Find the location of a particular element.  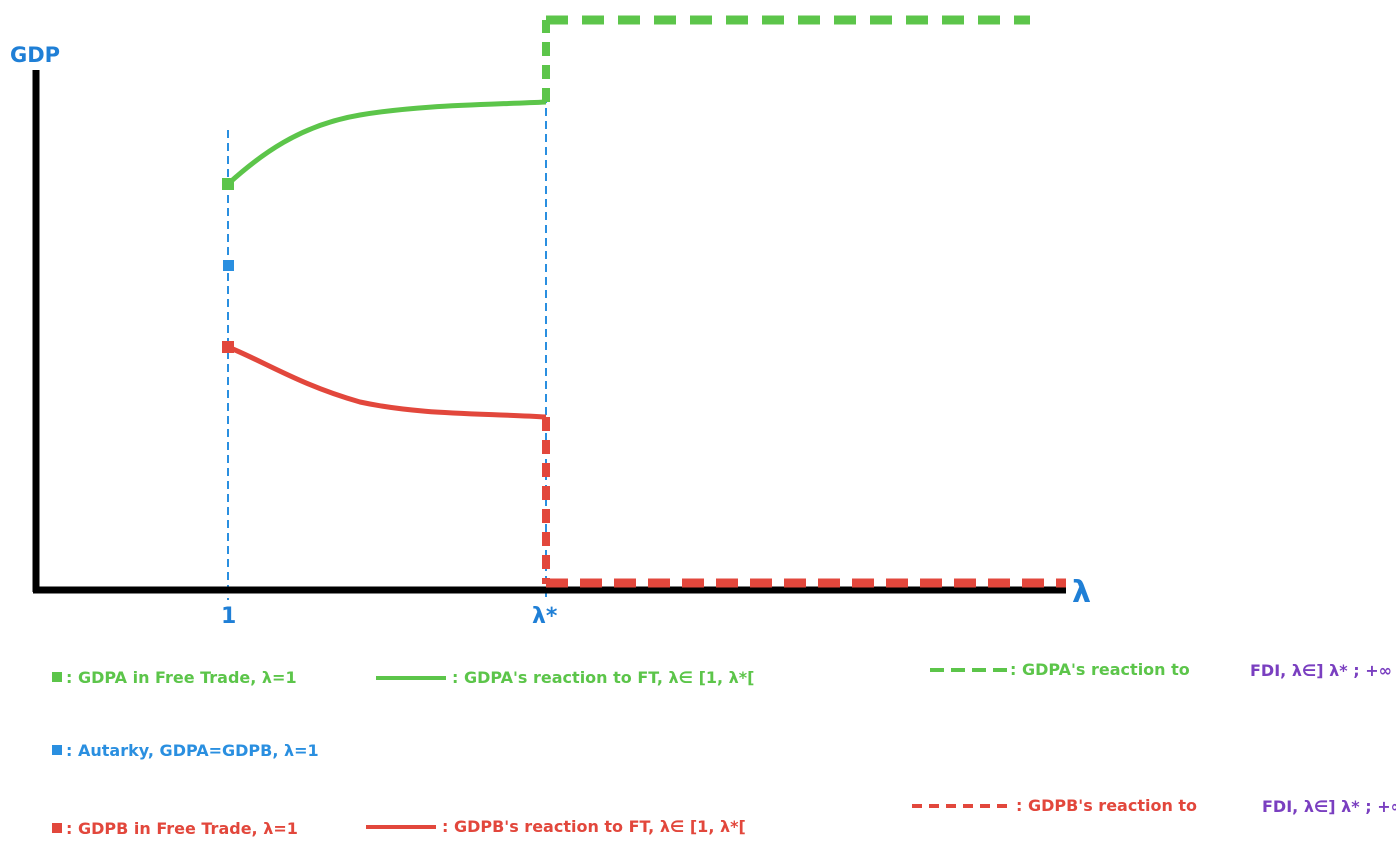

gdp-b-ft-reaction-curve is located at coordinates (387, 382).